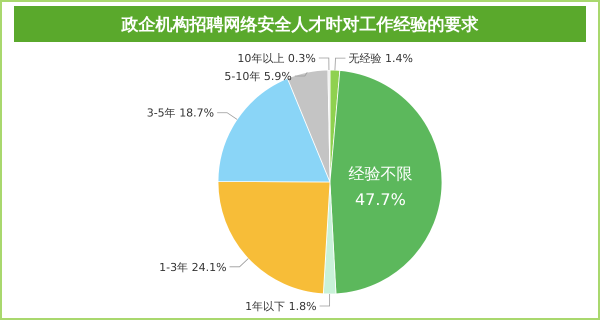 The height and width of the screenshot is (320, 600). I want to click on chart-title: 政企机构招聘网络安全人才时对工作经验的要求, so click(300, 25).